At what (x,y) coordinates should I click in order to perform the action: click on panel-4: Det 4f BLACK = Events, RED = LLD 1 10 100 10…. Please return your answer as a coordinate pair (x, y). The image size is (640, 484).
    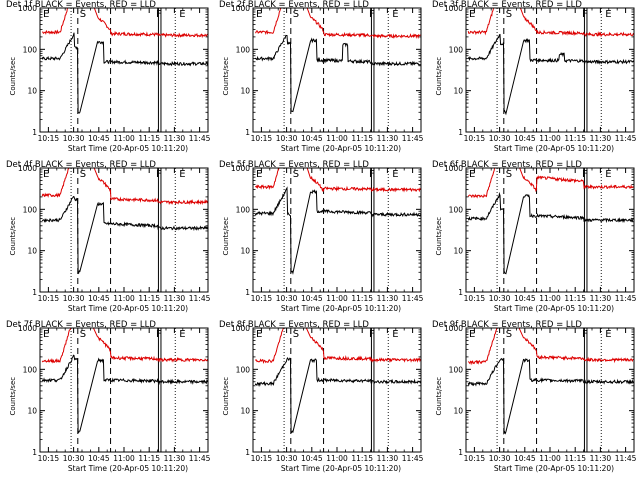
    Looking at the image, I should click on (108, 236).